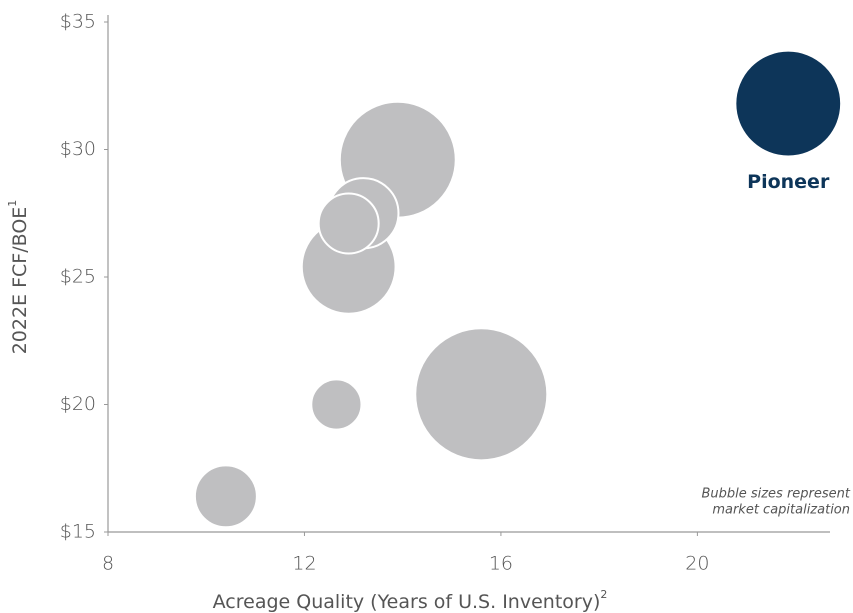 Image resolution: width=853 pixels, height=613 pixels. Describe the element at coordinates (788, 182) in the screenshot. I see `bubble-label: Pioneer` at that location.